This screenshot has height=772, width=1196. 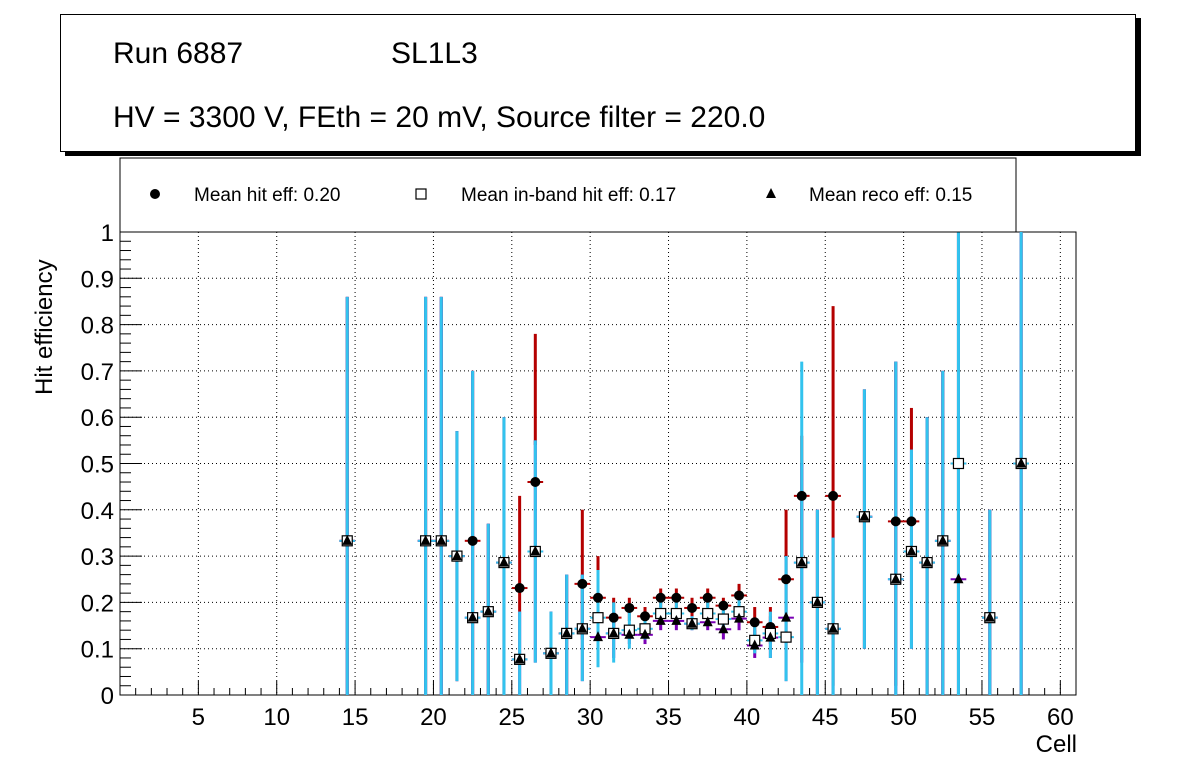 I want to click on y-tick-label: 1, so click(x=107, y=233).